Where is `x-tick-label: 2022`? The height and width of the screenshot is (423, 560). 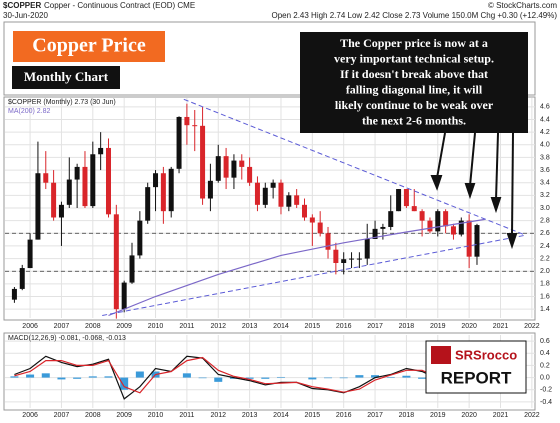 x-tick-label: 2022 is located at coordinates (532, 326).